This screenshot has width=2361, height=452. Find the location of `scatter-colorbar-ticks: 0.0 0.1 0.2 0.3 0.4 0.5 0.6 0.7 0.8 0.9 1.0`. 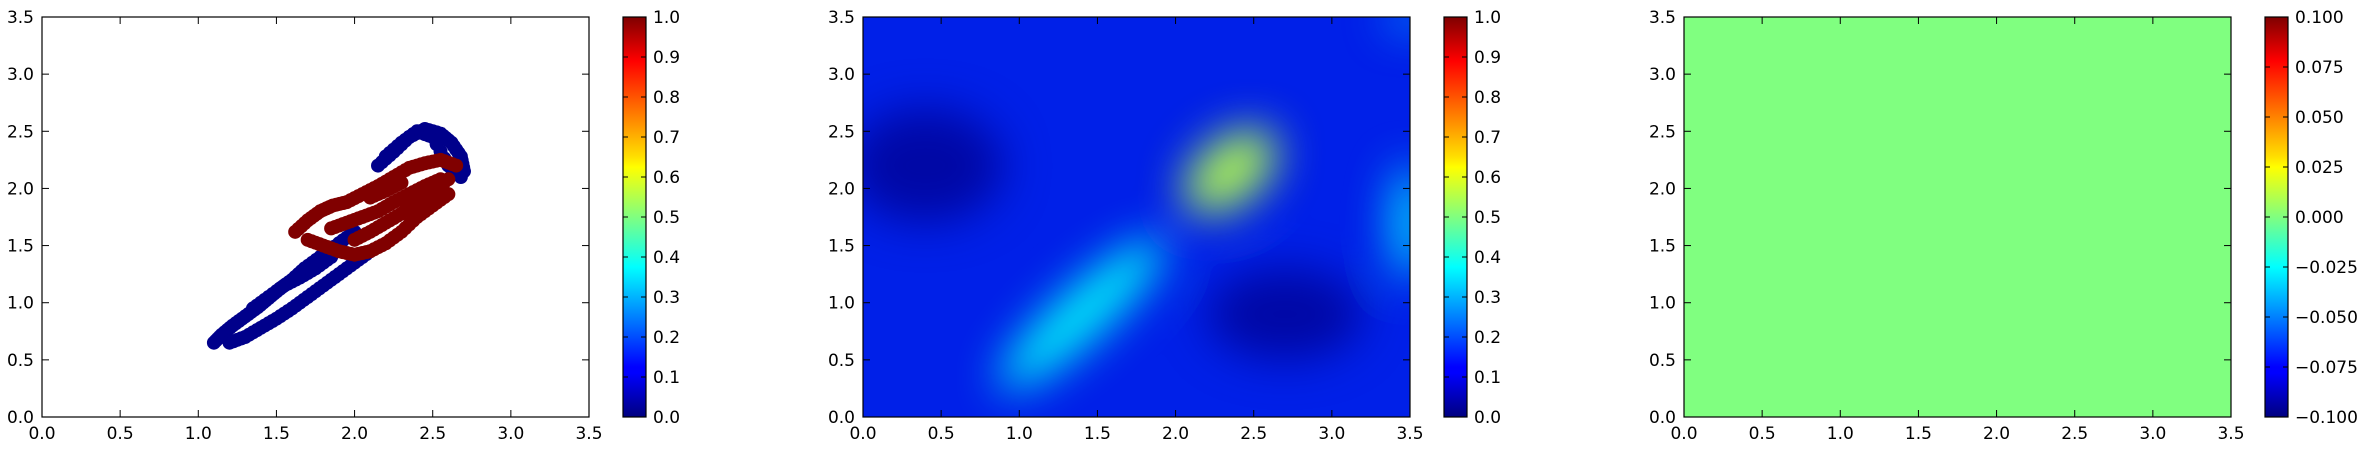

scatter-colorbar-ticks: 0.0 0.1 0.2 0.3 0.4 0.5 0.6 0.7 0.8 0.9 1.0 is located at coordinates (651, 218).